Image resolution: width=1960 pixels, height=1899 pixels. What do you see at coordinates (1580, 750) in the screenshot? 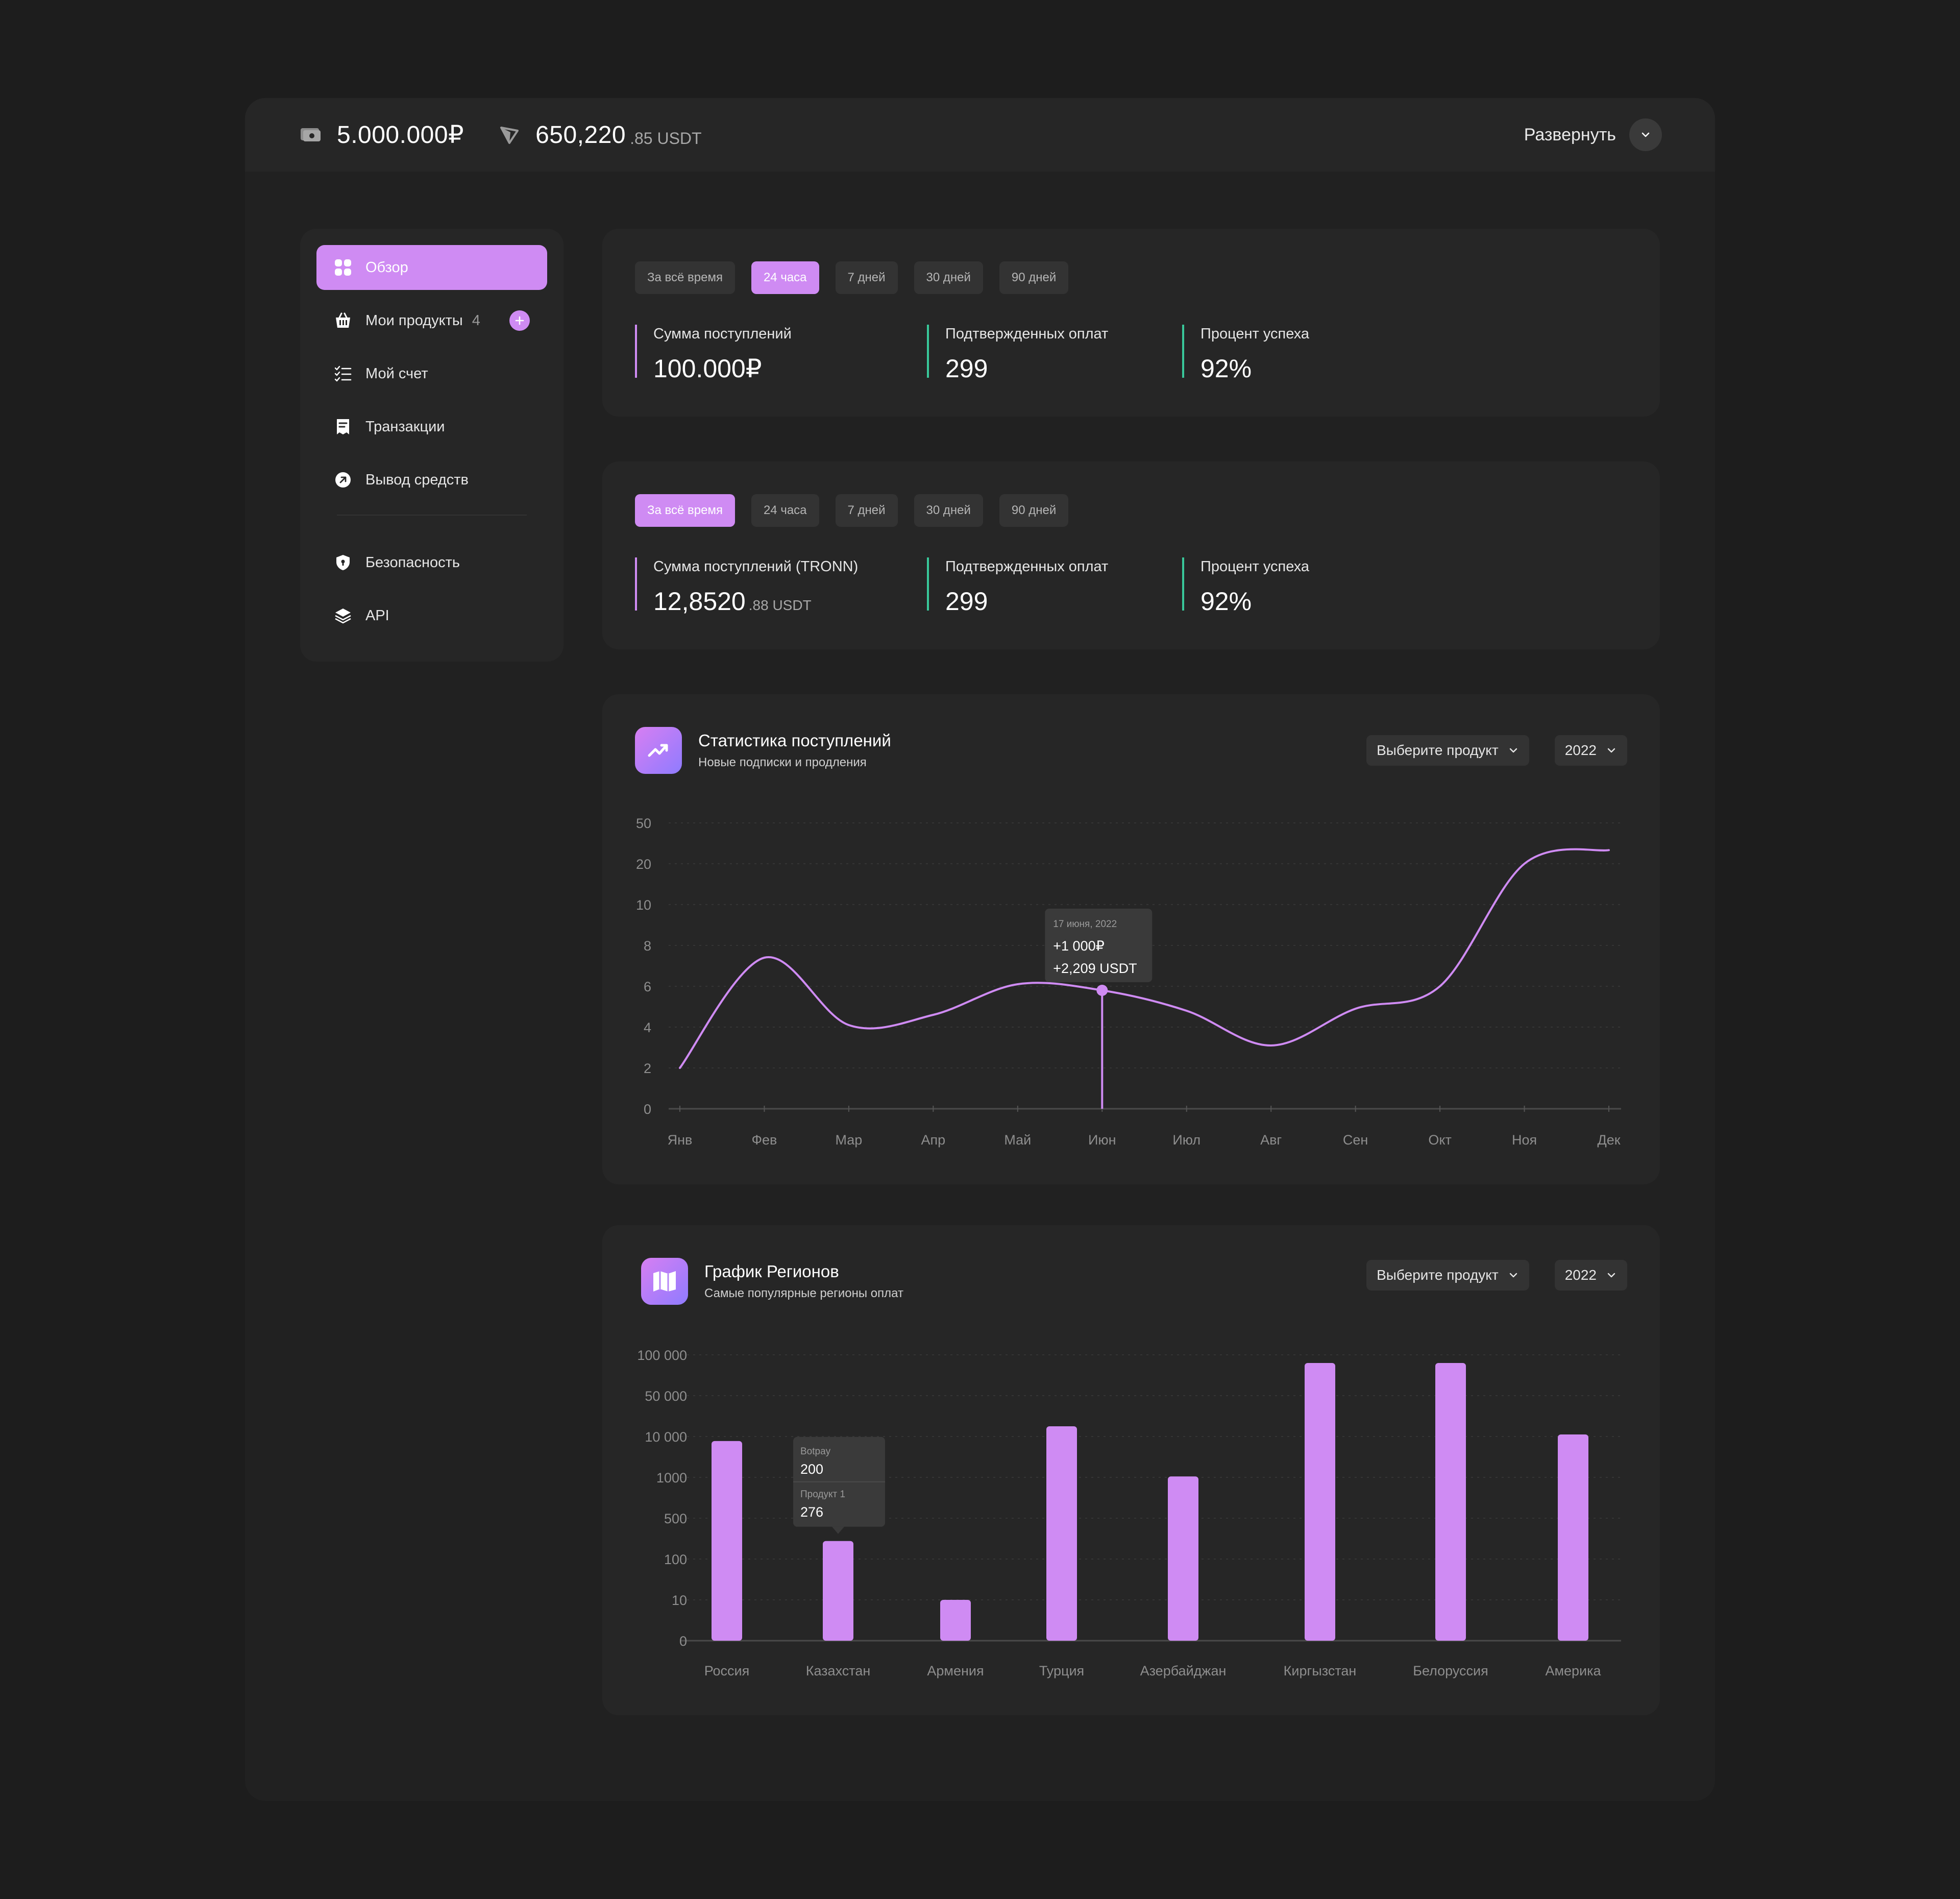
I see `year-select-value: 2022` at bounding box center [1580, 750].